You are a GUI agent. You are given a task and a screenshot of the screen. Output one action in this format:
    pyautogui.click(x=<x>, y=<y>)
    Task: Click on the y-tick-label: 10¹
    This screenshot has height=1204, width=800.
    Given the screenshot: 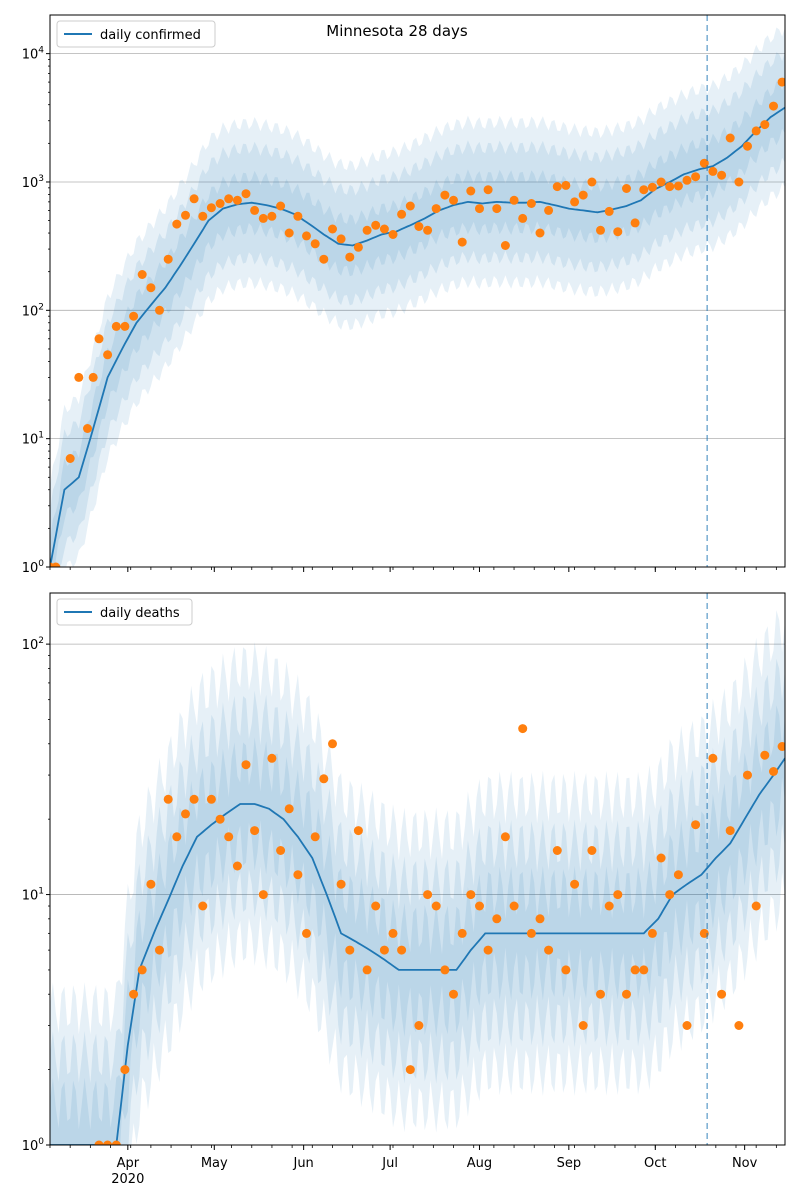 What is the action you would take?
    pyautogui.click(x=33, y=895)
    